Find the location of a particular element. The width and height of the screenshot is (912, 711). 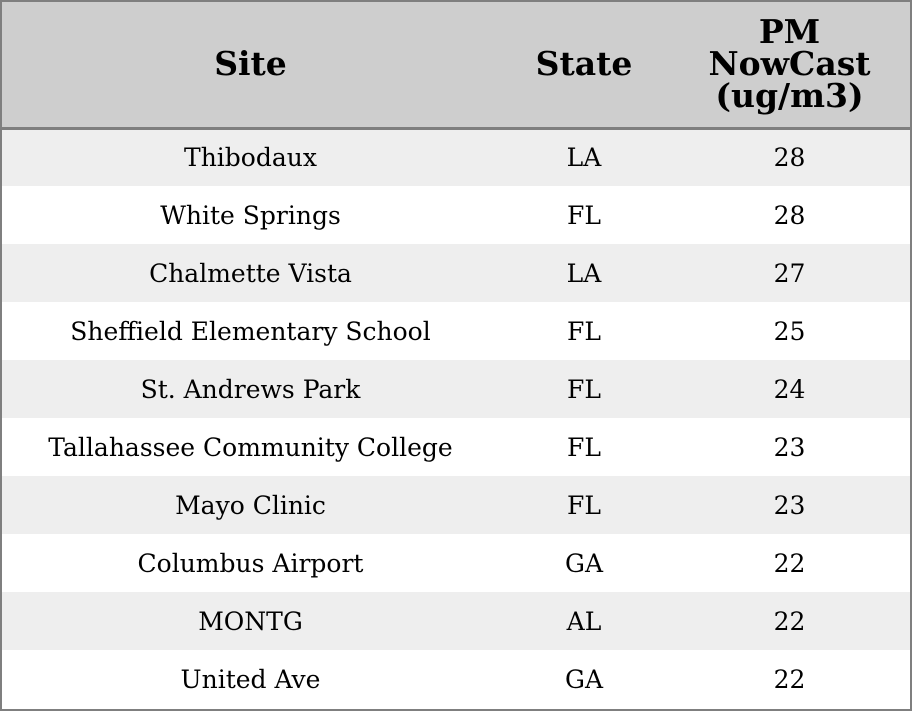

cell-site: White Springs is located at coordinates (250, 215).